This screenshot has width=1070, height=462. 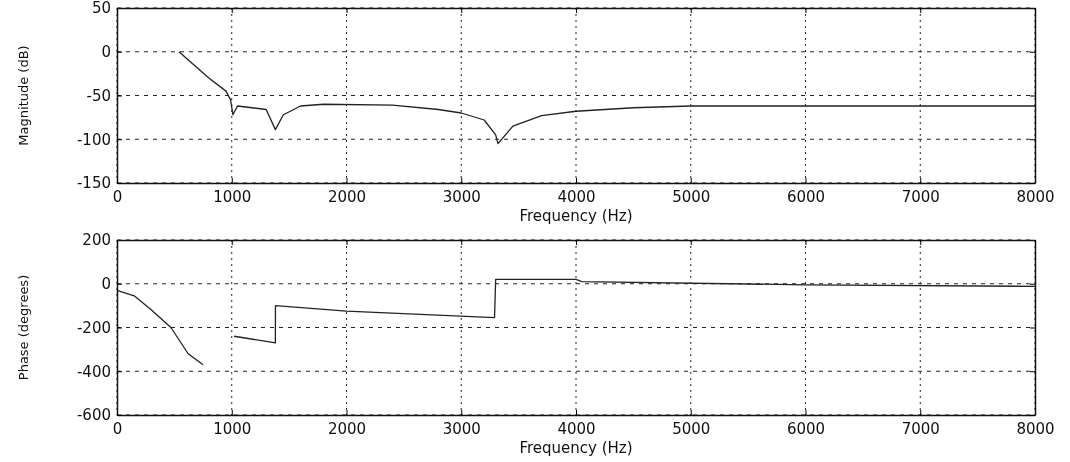 What do you see at coordinates (93, 371) in the screenshot?
I see `y-tick-label: -400` at bounding box center [93, 371].